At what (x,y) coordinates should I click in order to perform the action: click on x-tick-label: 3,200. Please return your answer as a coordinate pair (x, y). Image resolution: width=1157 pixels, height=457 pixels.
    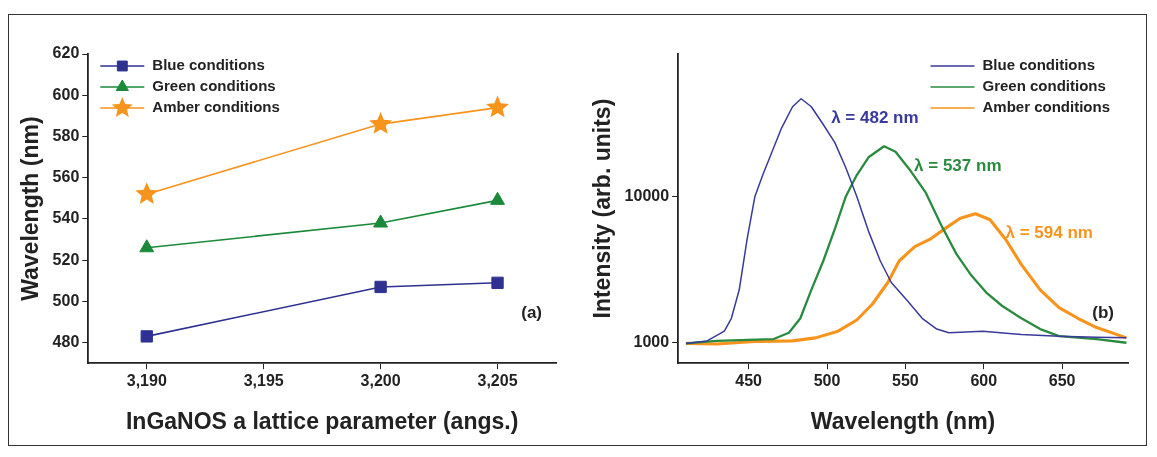
    Looking at the image, I should click on (380, 381).